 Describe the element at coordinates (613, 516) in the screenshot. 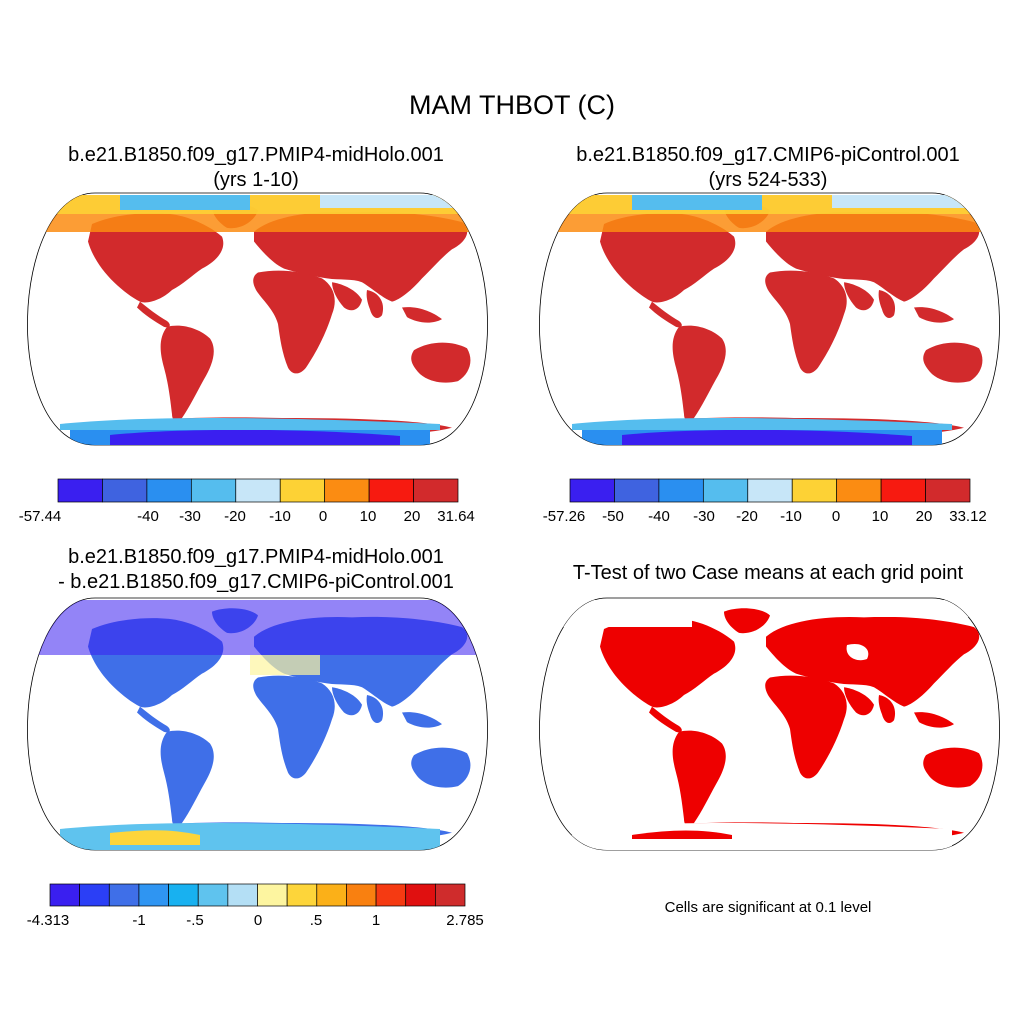

I see `colorbar-tick-label: -50` at that location.